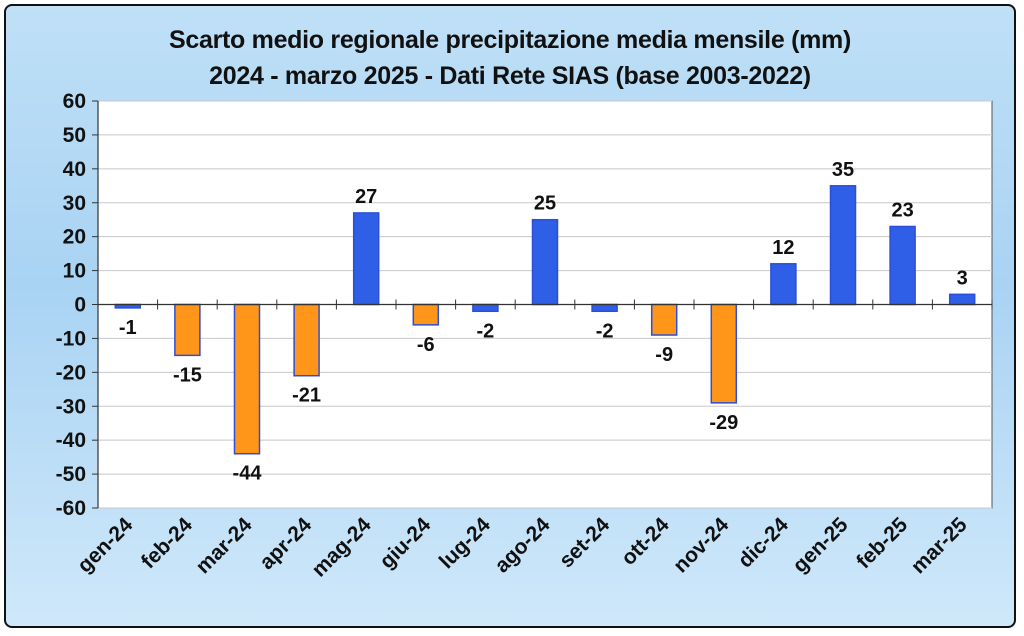 The width and height of the screenshot is (1024, 636). What do you see at coordinates (71, 406) in the screenshot?
I see `y-tick-label: -30` at bounding box center [71, 406].